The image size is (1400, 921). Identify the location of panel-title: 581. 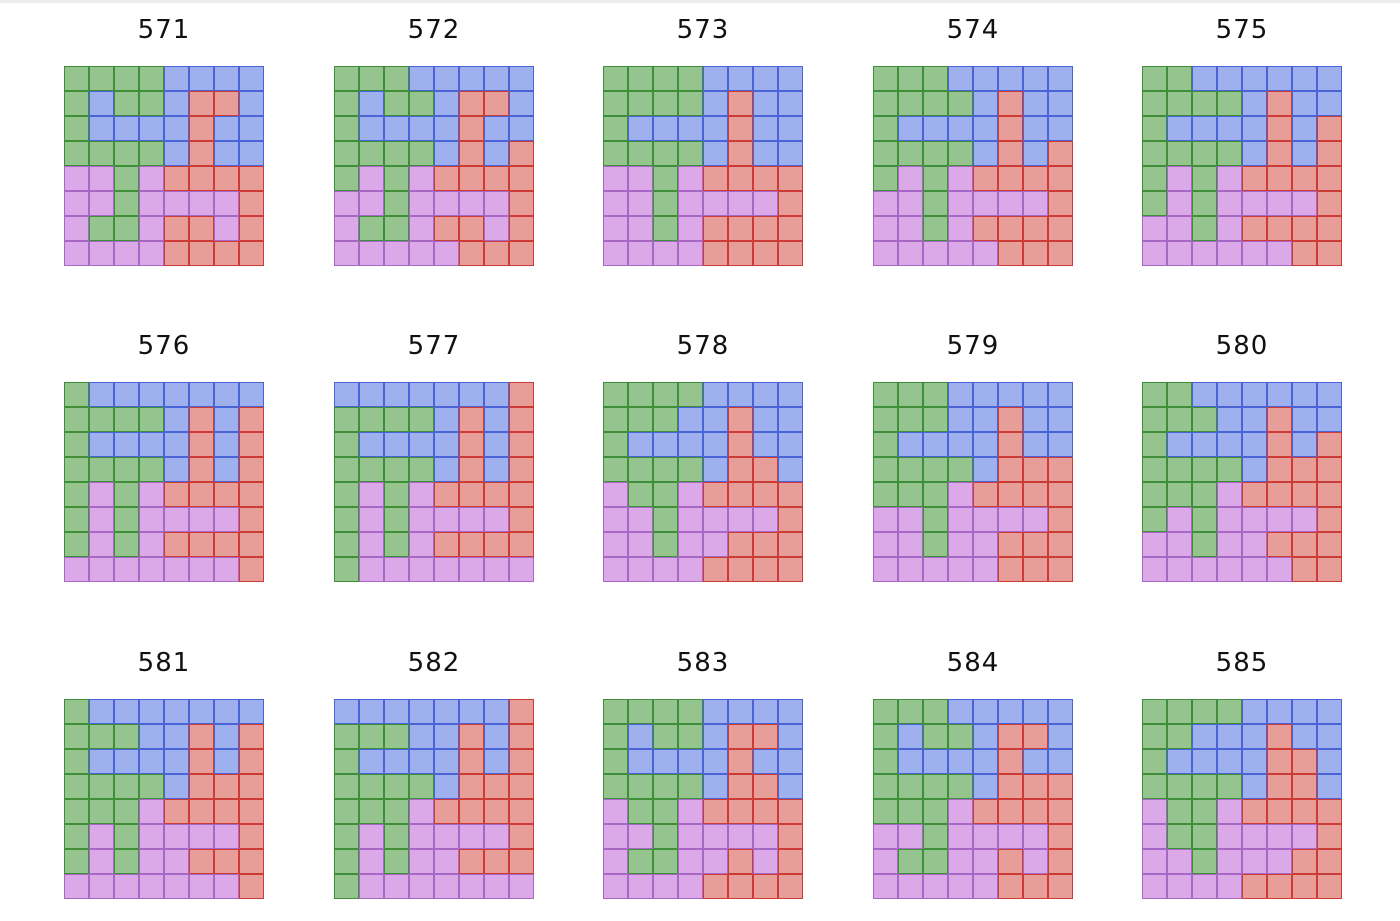
(164, 663).